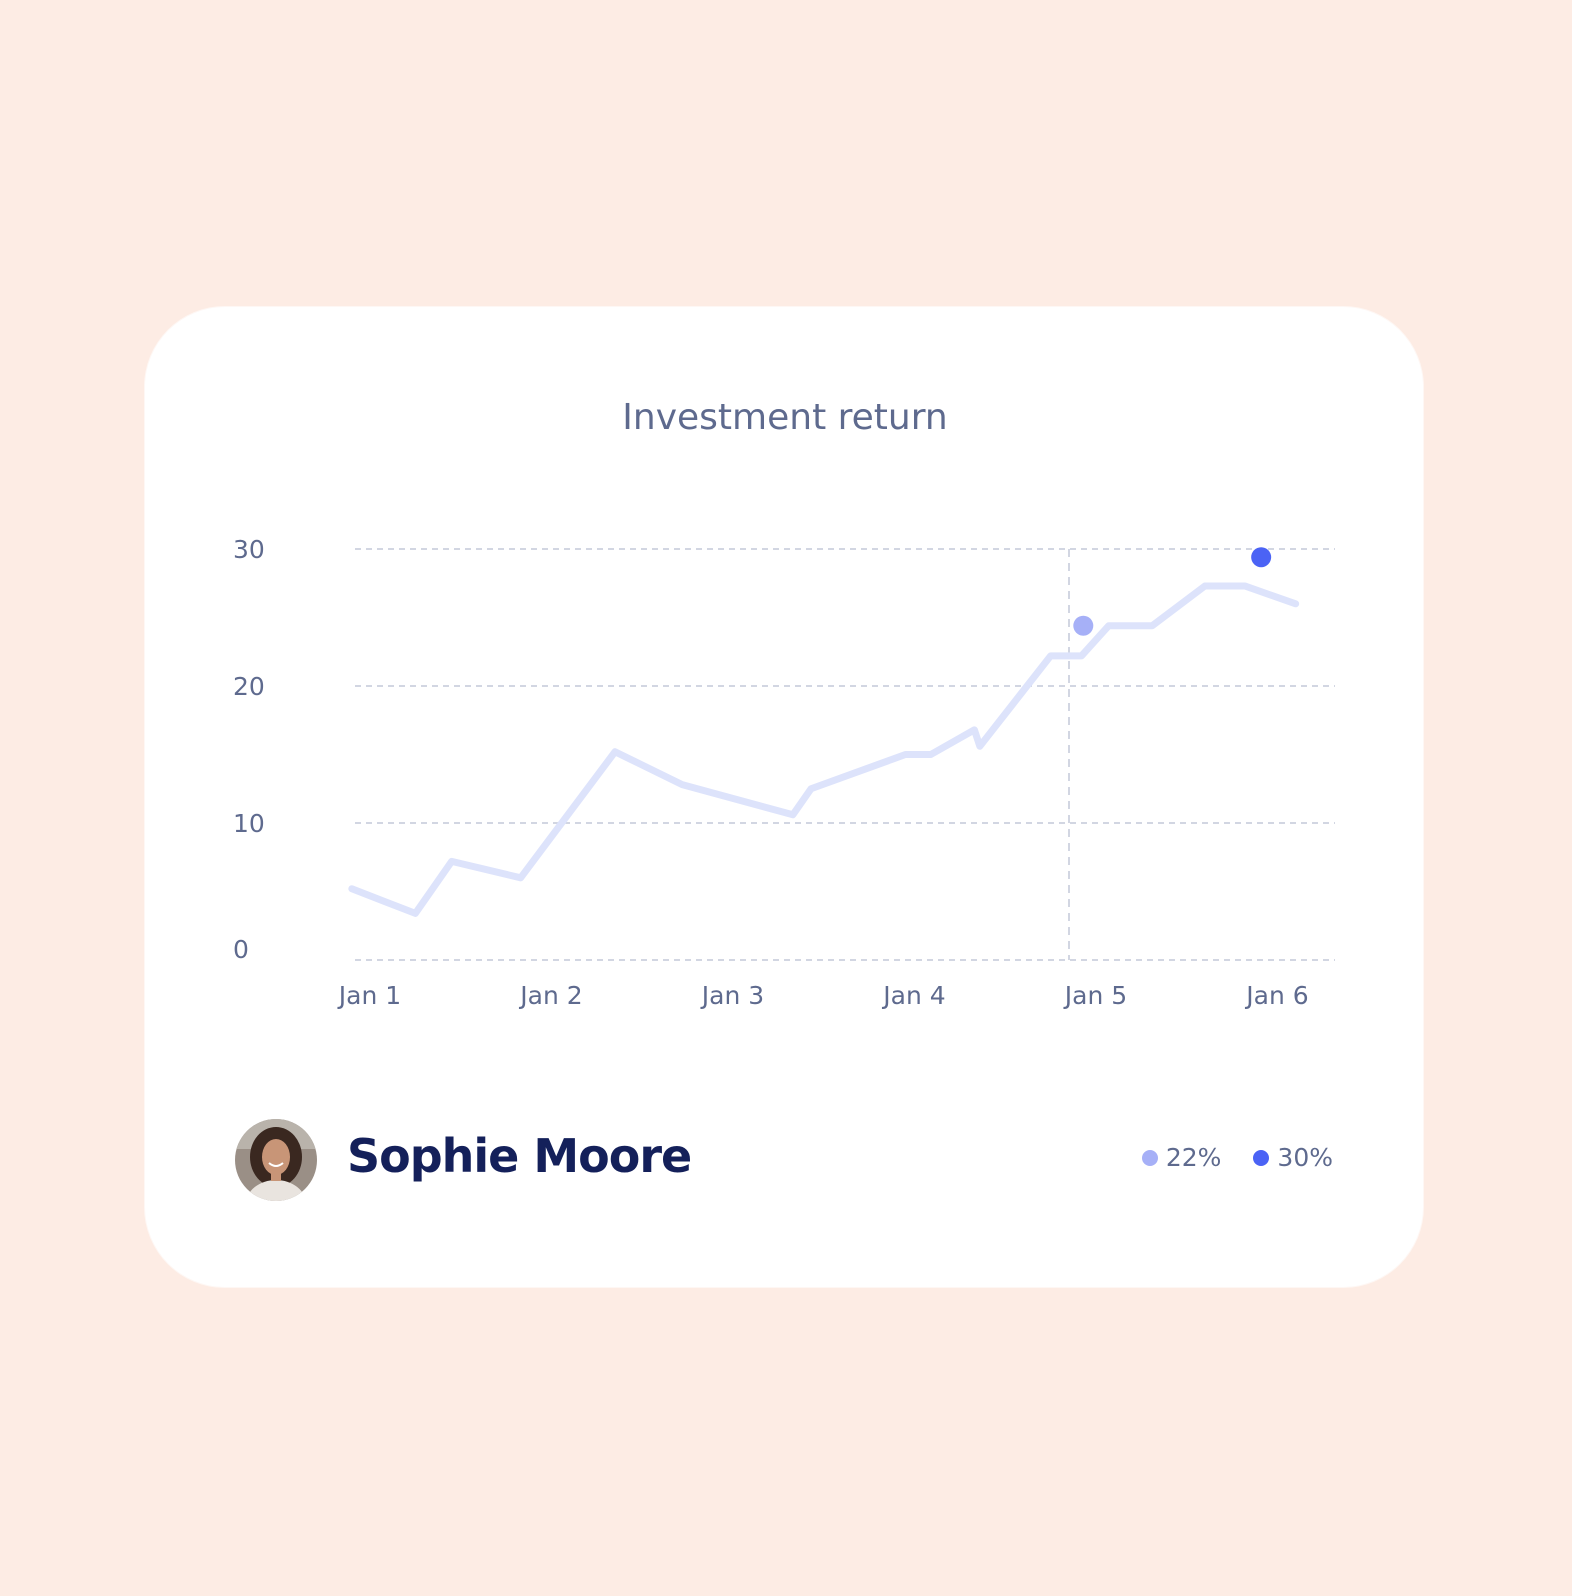  I want to click on x-tick-label: Jan 1, so click(369, 995).